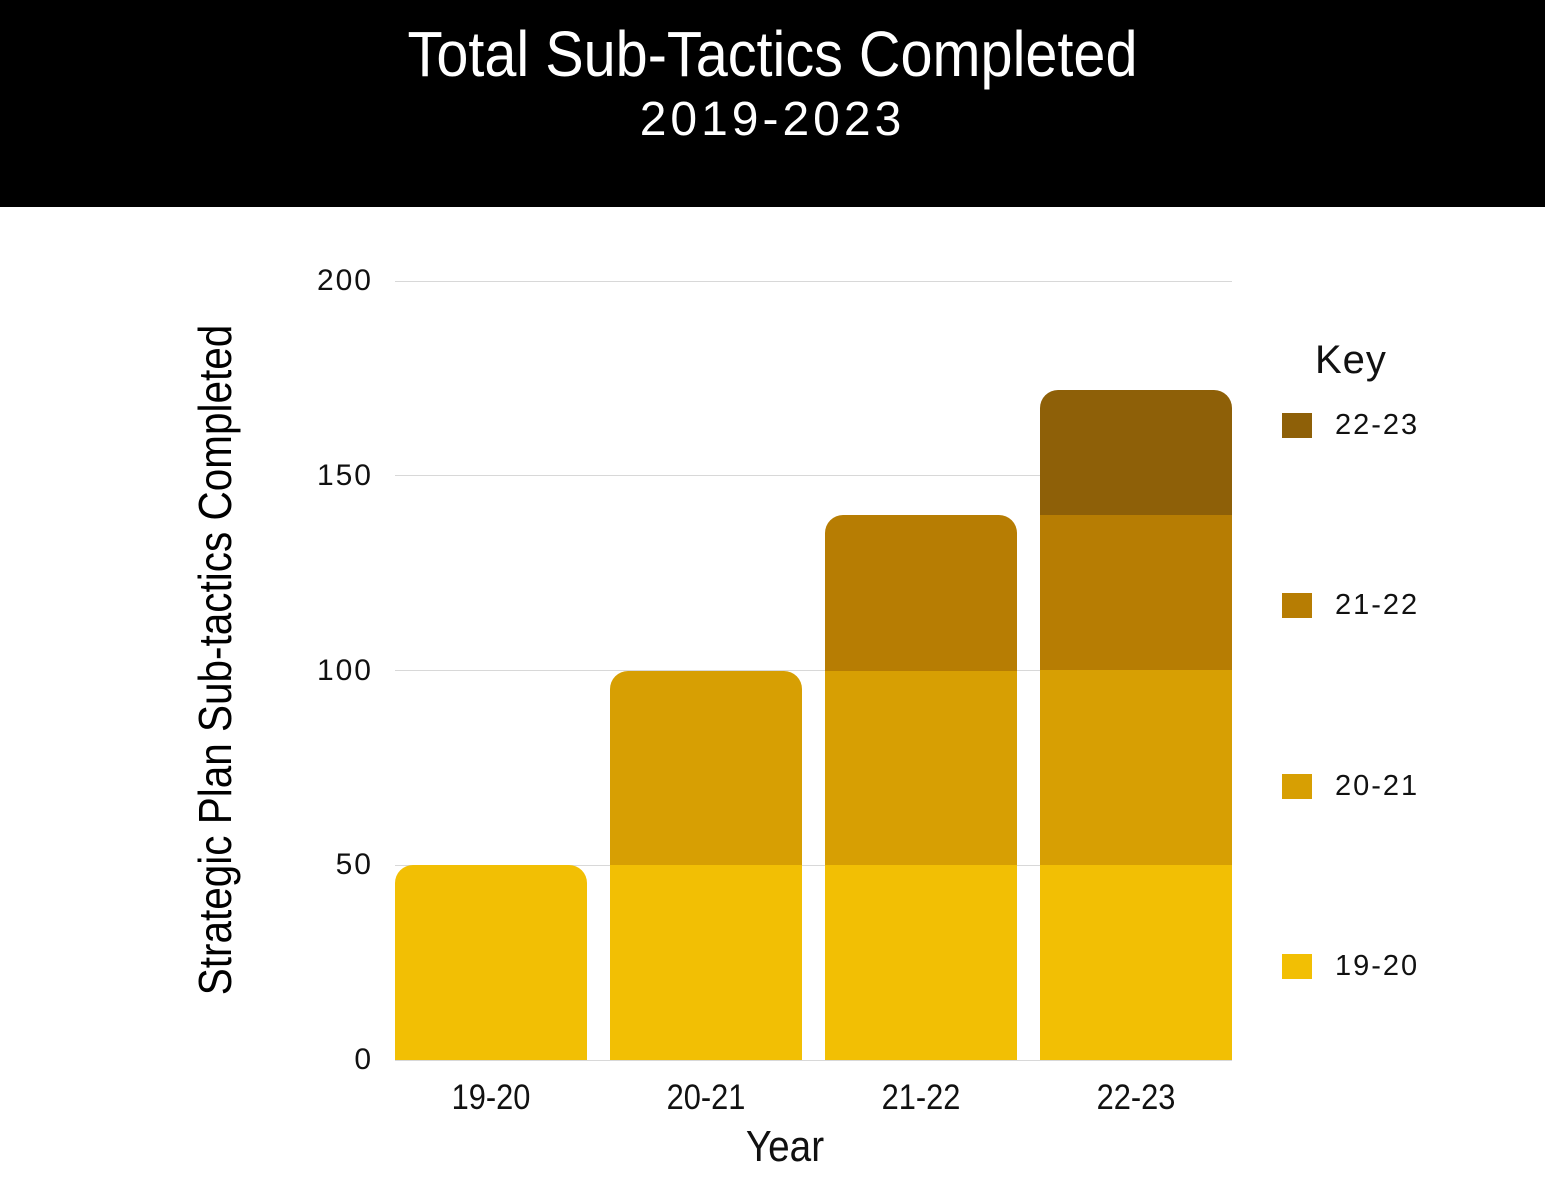 This screenshot has height=1186, width=1545. I want to click on legend-title: Key, so click(1351, 360).